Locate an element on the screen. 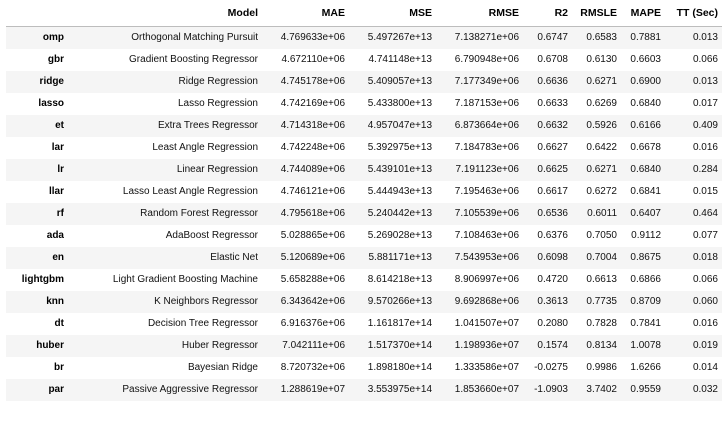 Image resolution: width=727 pixels, height=448 pixels. tt-sec-cell: 0.077 is located at coordinates (705, 235).